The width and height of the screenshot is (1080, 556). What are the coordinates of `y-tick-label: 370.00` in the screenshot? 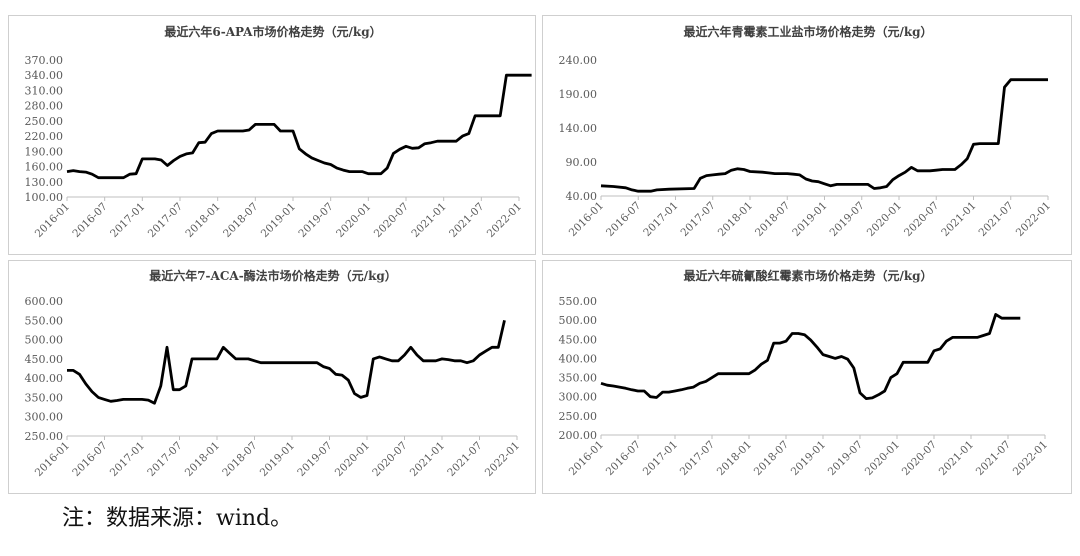 It's located at (44, 60).